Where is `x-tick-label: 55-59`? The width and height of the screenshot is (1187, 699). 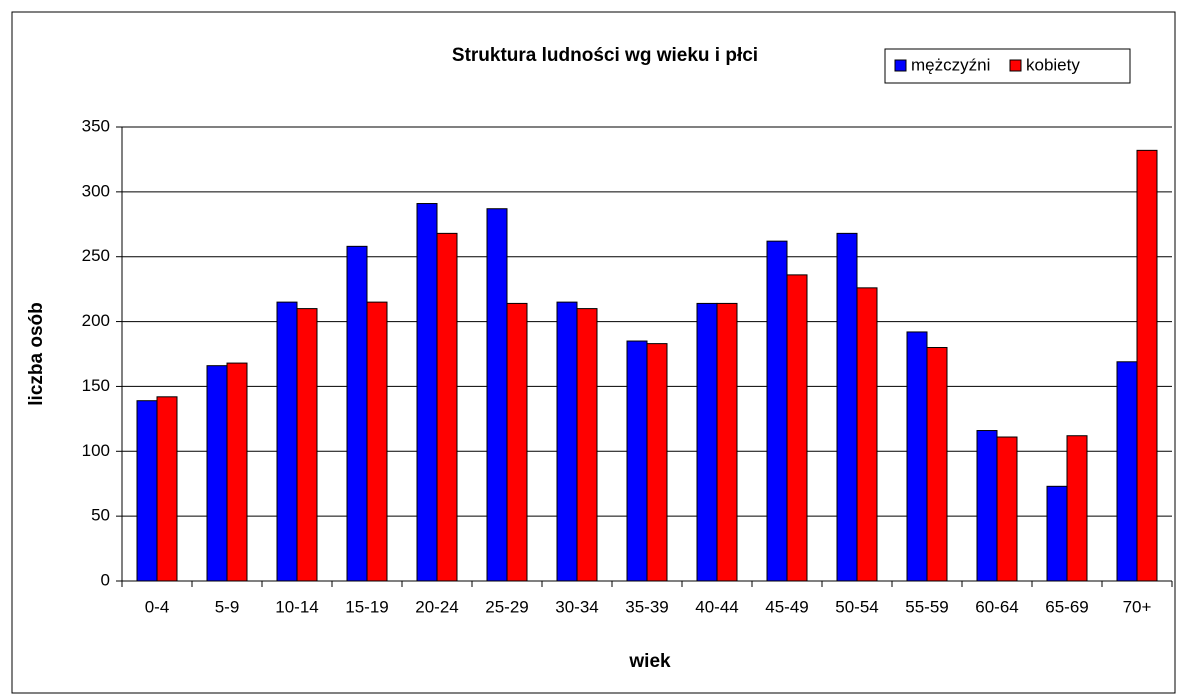 x-tick-label: 55-59 is located at coordinates (926, 606).